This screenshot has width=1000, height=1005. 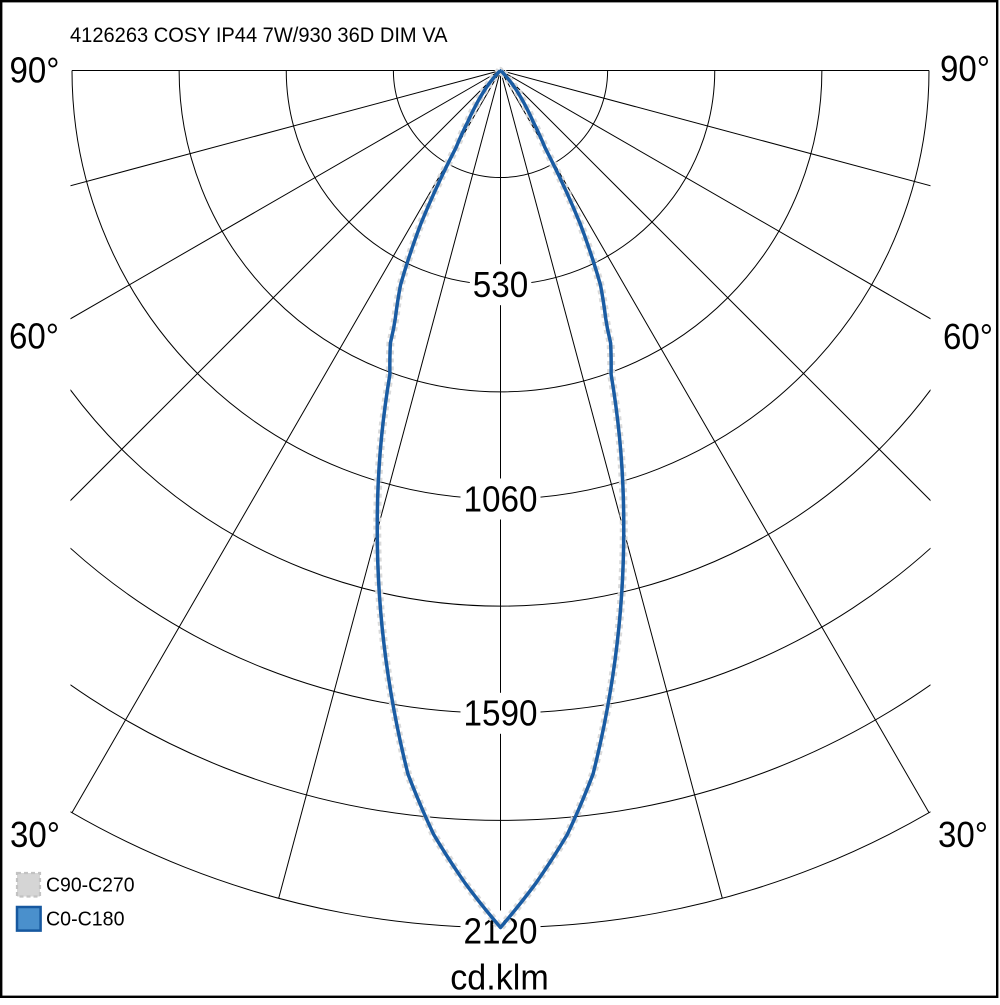 I want to click on svg-text: 1590, so click(x=501, y=713).